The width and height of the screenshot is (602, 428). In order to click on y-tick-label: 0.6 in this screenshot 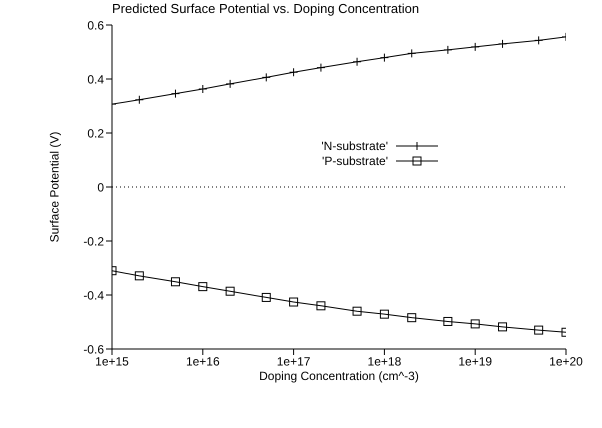, I will do `click(95, 25)`.